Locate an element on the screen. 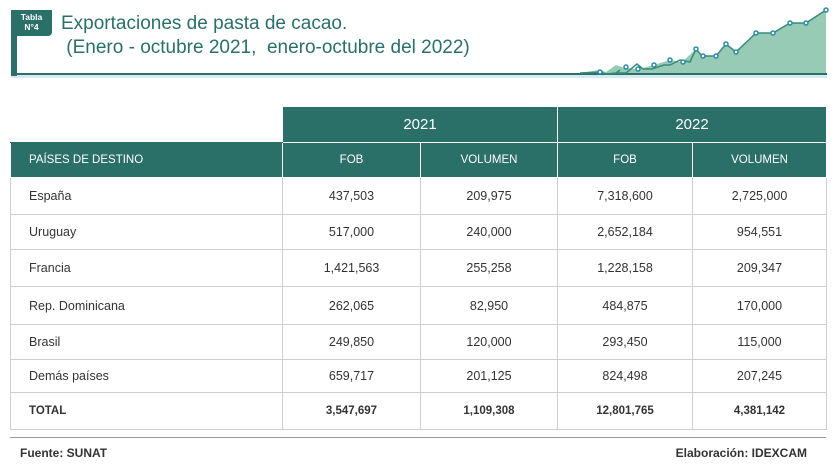  value-cell: 170,000 is located at coordinates (759, 305).